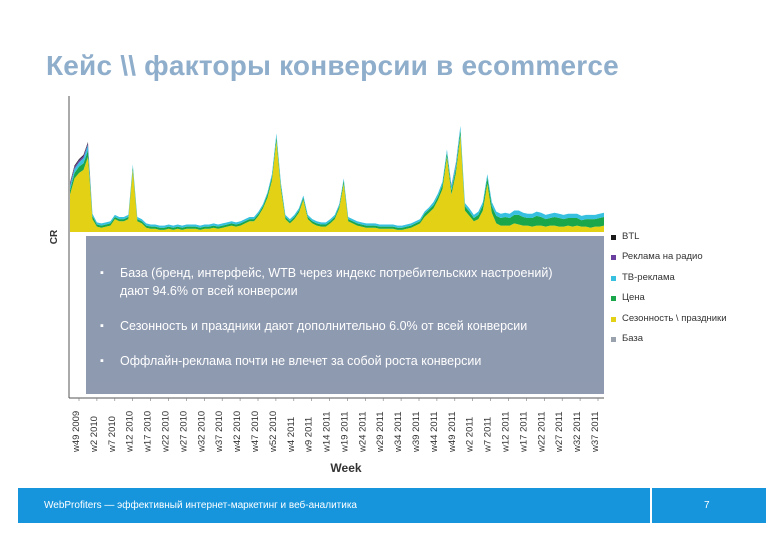 This screenshot has height=540, width=780. Describe the element at coordinates (648, 277) in the screenshot. I see `legend-label: ТВ-реклама` at that location.